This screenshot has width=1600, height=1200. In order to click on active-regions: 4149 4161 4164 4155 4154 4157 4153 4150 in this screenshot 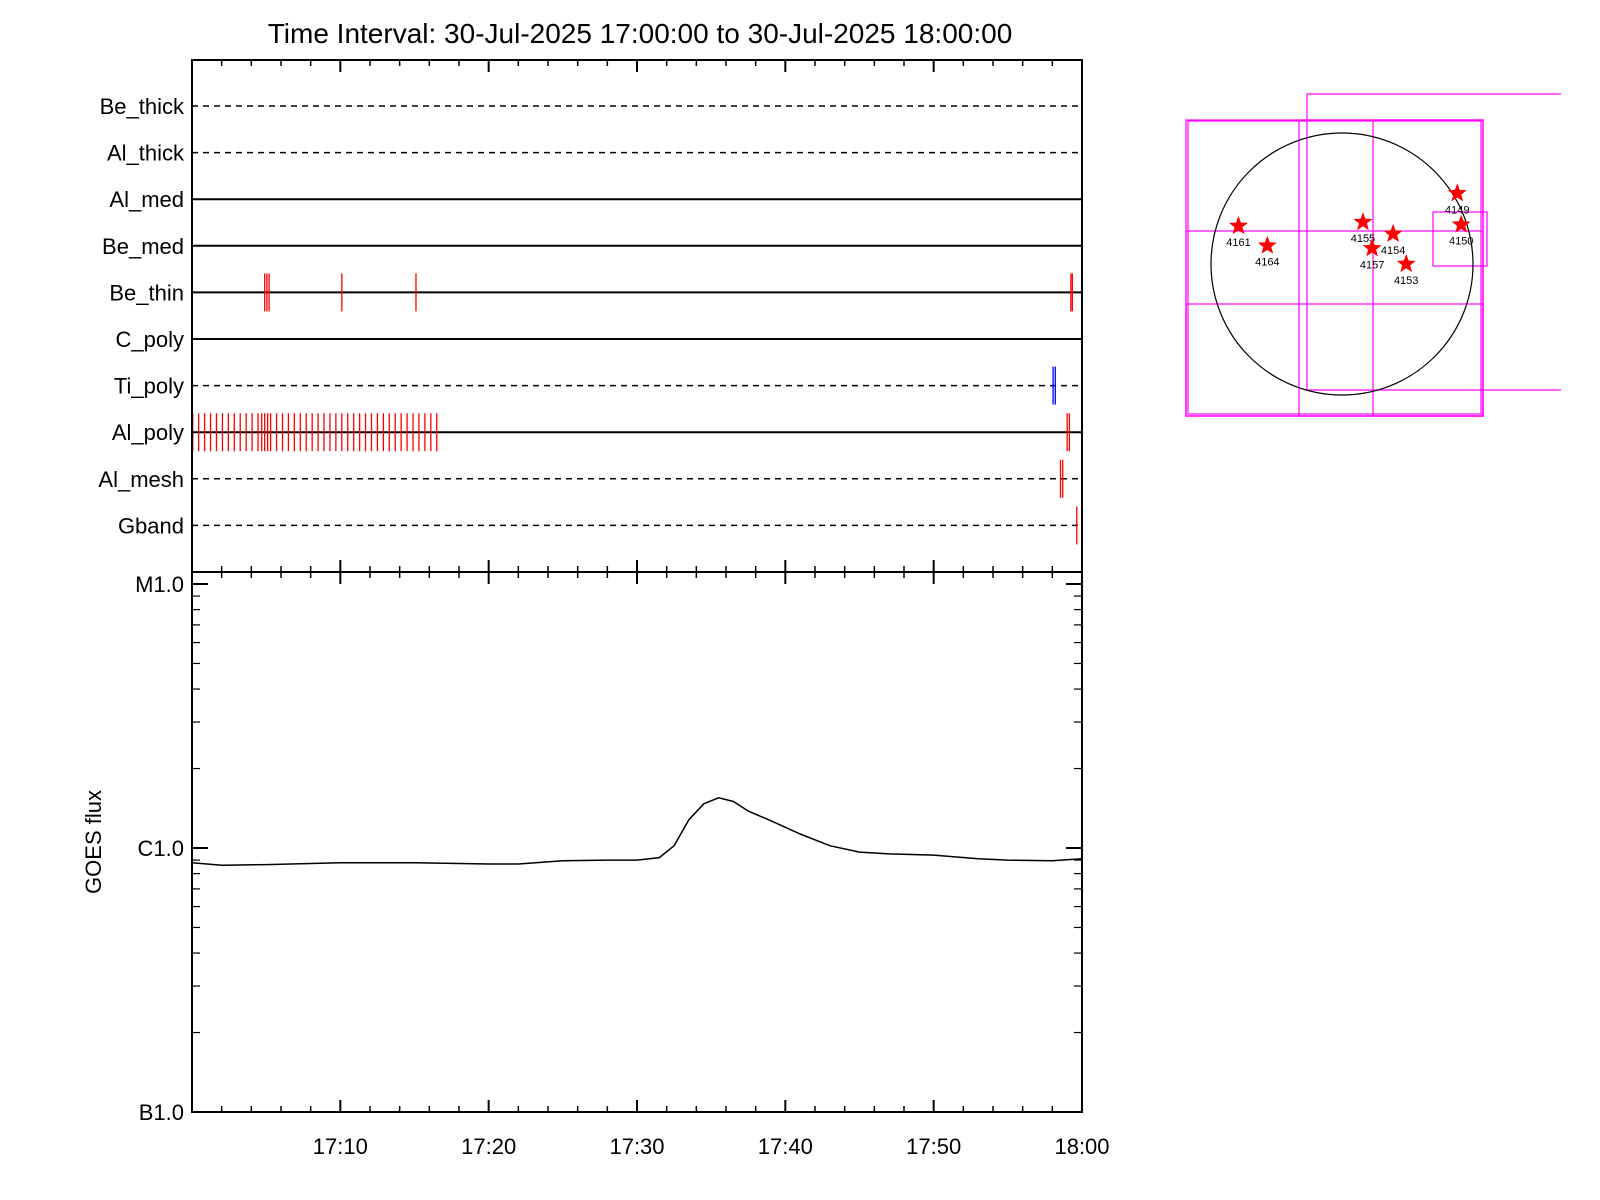, I will do `click(1349, 235)`.